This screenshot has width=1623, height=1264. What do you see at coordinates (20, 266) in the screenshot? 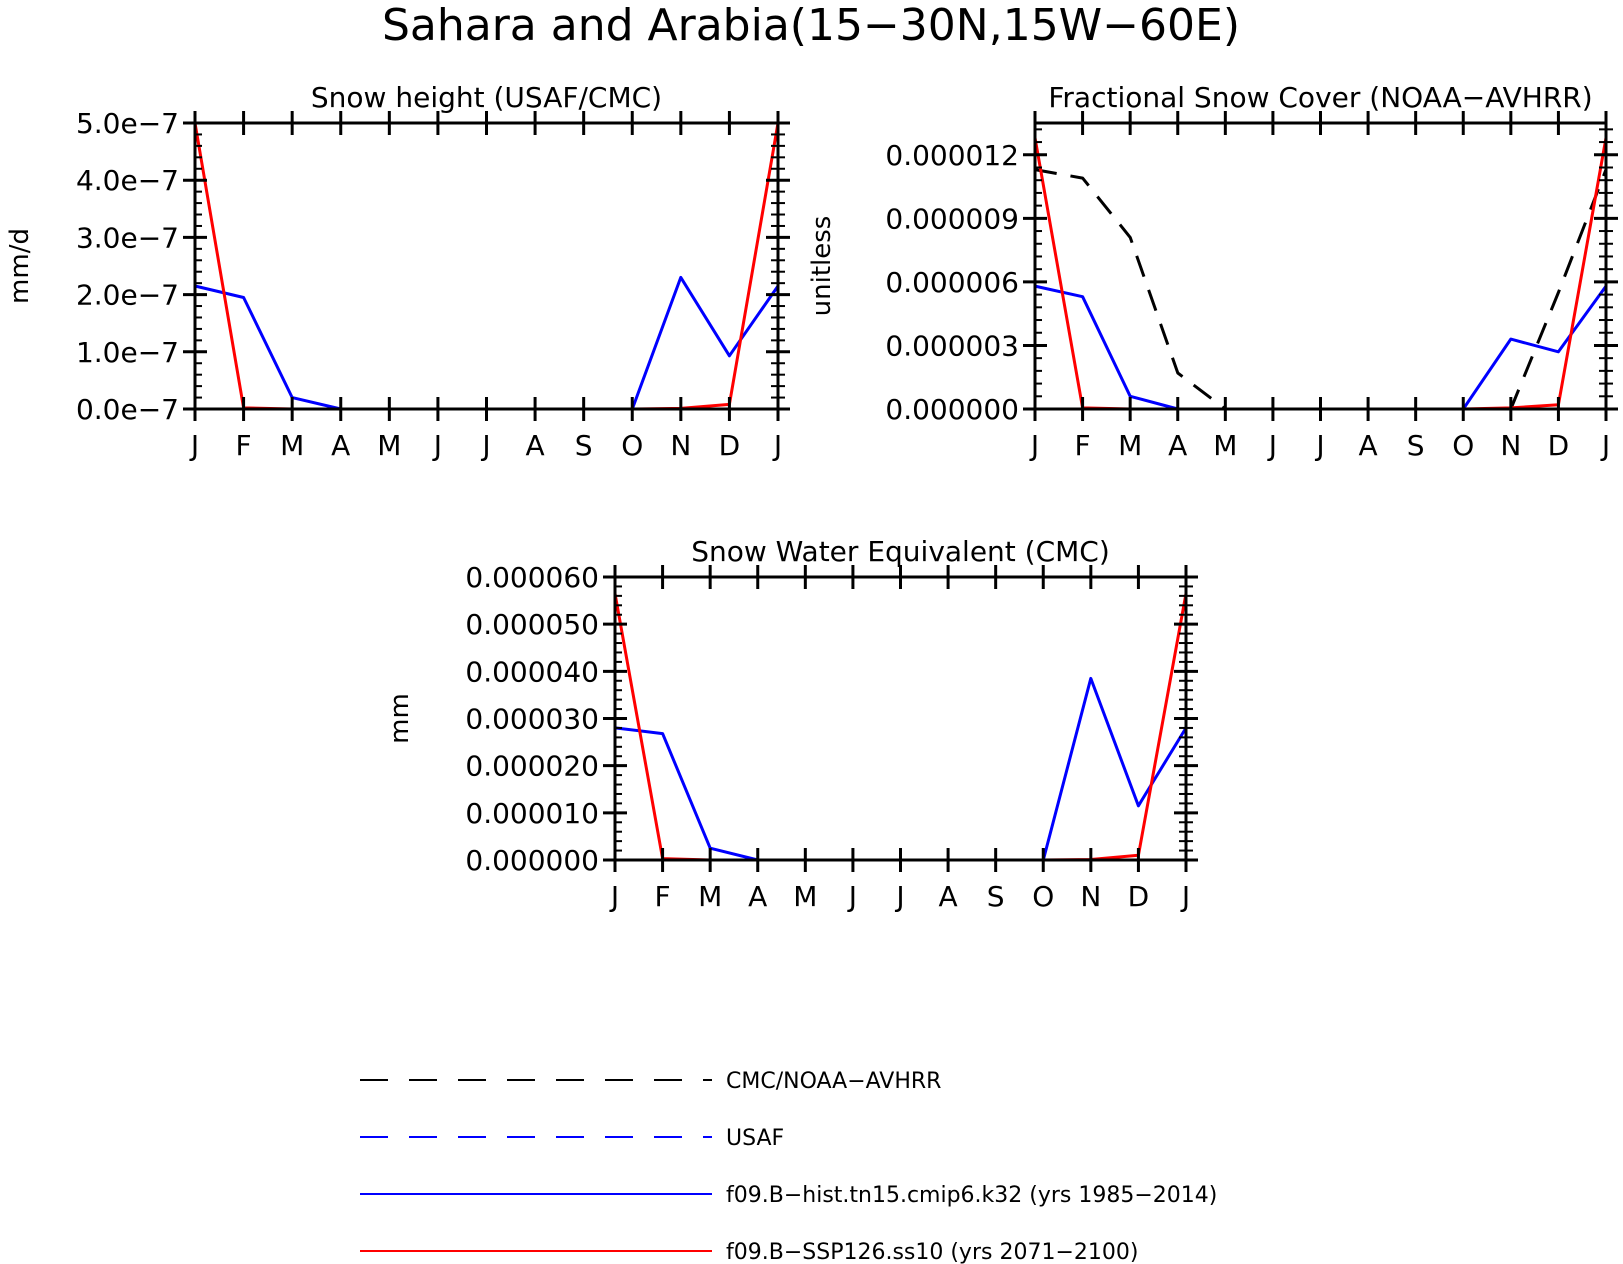
I see `y-axis-label: mm/d` at bounding box center [20, 266].